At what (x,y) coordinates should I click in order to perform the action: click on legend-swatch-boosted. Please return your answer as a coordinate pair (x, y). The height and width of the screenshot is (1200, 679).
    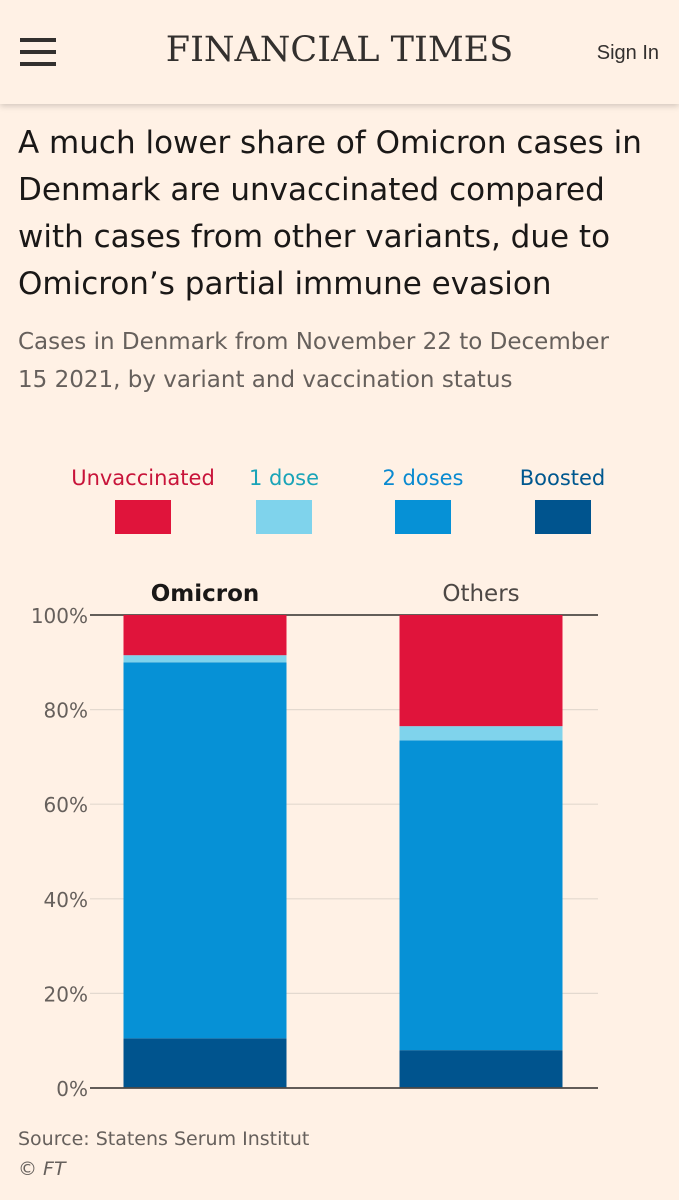
    Looking at the image, I should click on (562, 517).